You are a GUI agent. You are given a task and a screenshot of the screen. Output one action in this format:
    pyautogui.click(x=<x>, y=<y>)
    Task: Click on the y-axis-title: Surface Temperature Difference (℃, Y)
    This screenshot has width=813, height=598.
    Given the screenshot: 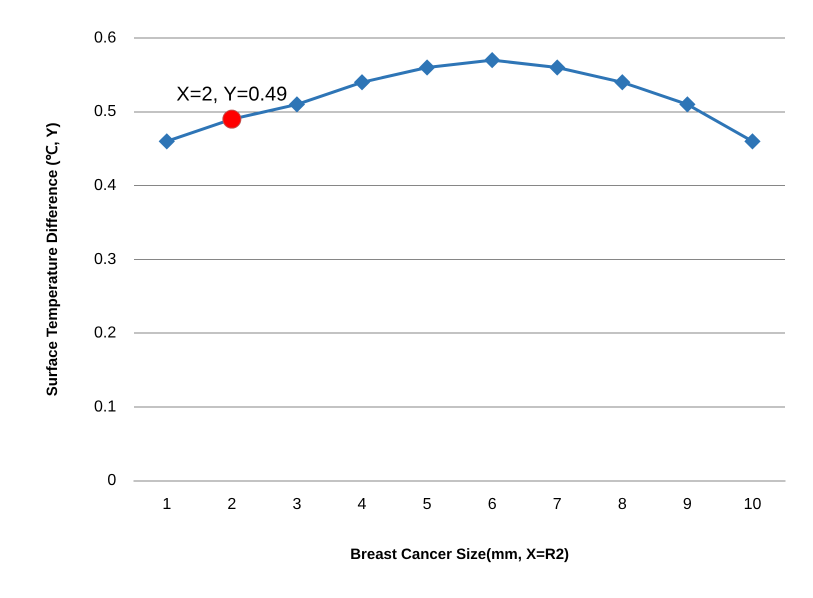 What is the action you would take?
    pyautogui.click(x=53, y=259)
    